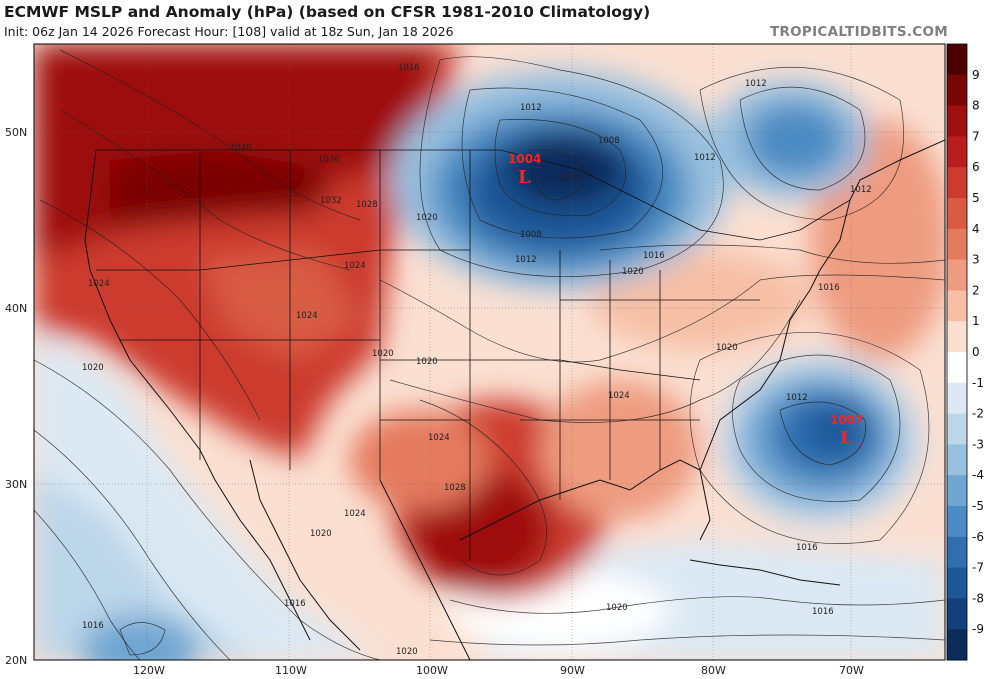  What do you see at coordinates (978, 568) in the screenshot?
I see `colorbar-label: -7` at bounding box center [978, 568].